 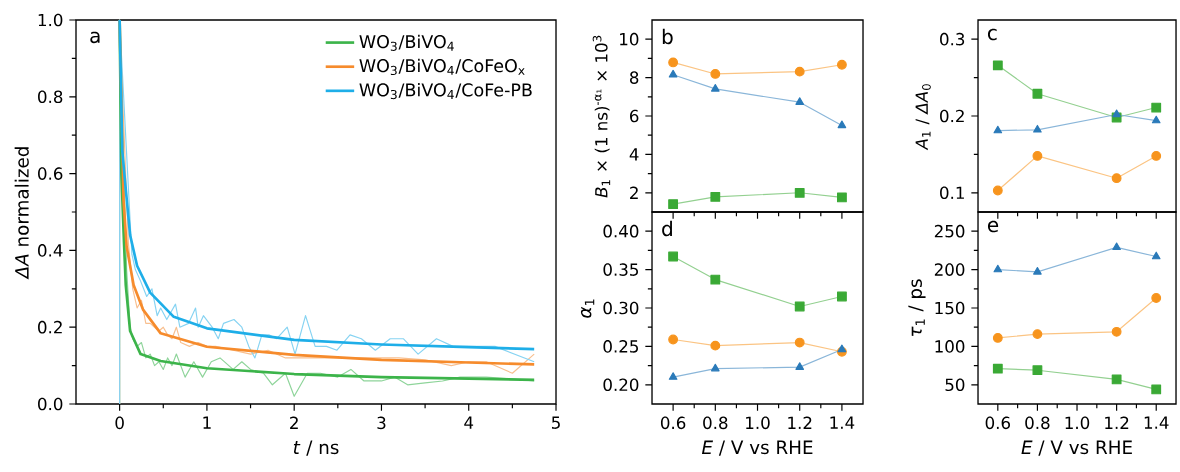 I want to click on y-tick-label: 2, so click(x=634, y=192).